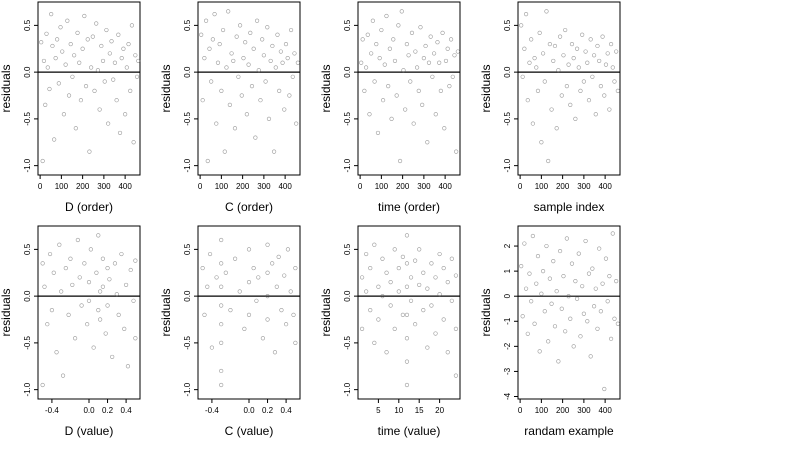  What do you see at coordinates (347, 249) in the screenshot?
I see `y-tick-label: 0.5` at bounding box center [347, 249].